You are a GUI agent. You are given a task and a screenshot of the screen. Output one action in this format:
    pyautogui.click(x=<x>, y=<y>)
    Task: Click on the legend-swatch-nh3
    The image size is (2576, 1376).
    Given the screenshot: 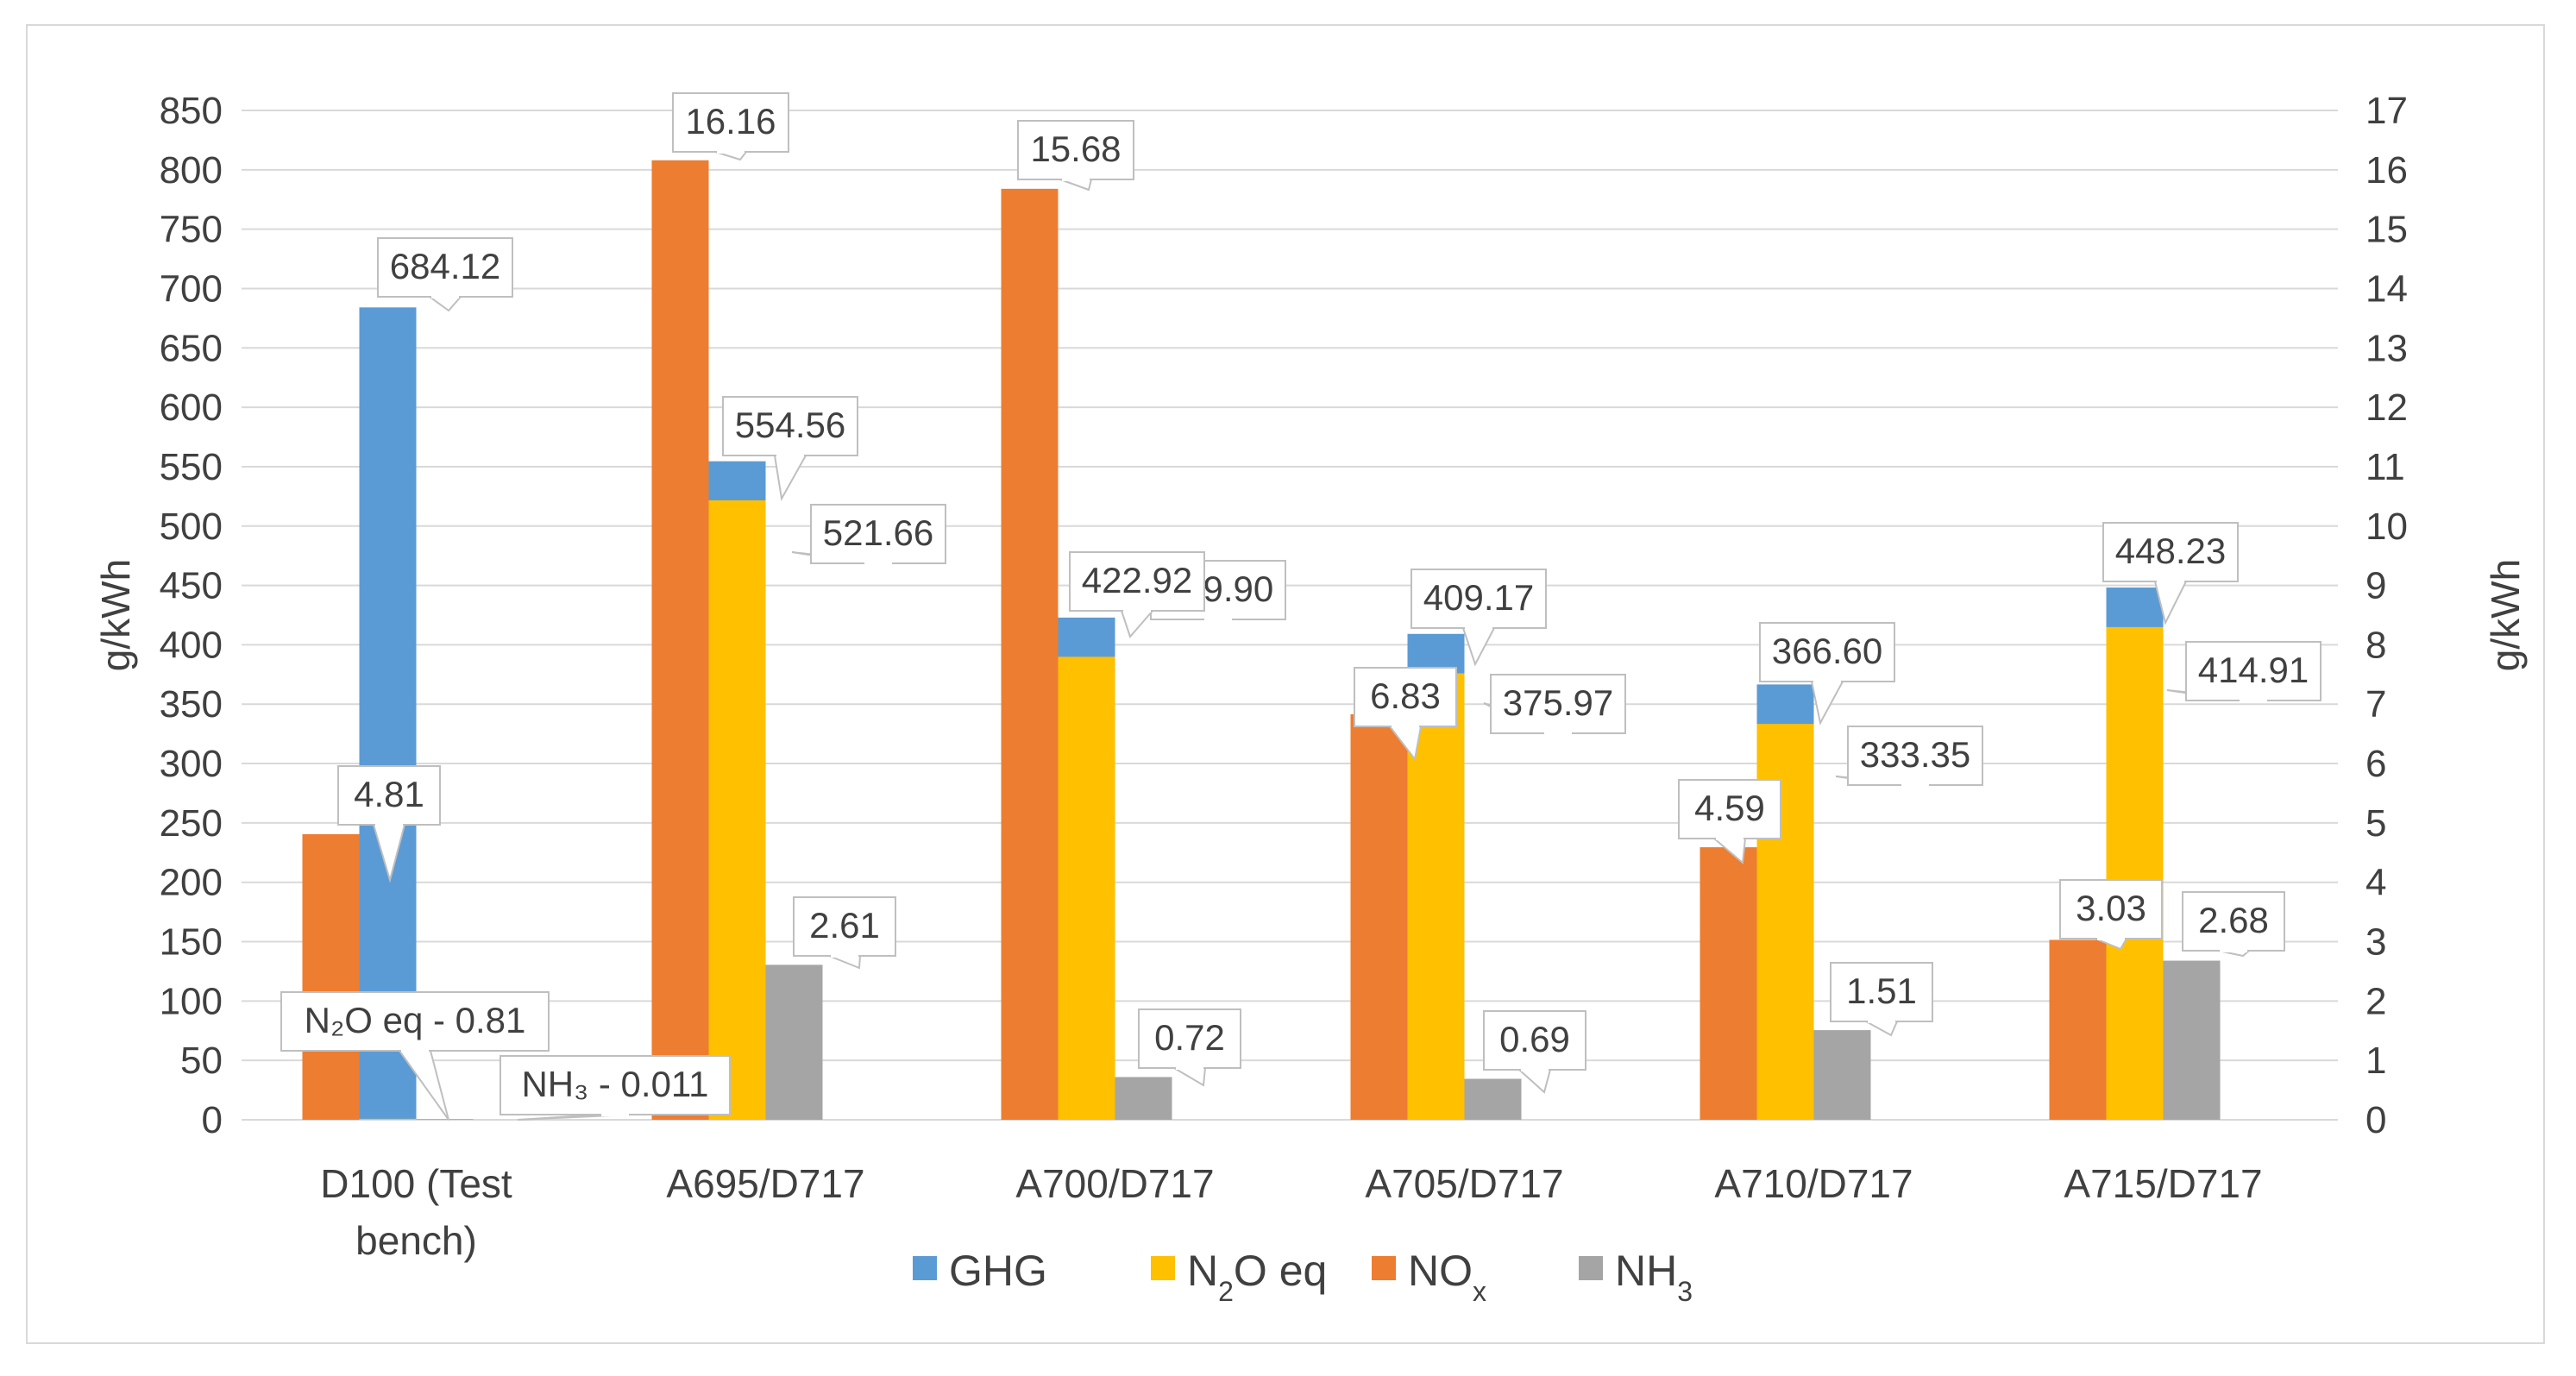 What is the action you would take?
    pyautogui.click(x=1591, y=1268)
    